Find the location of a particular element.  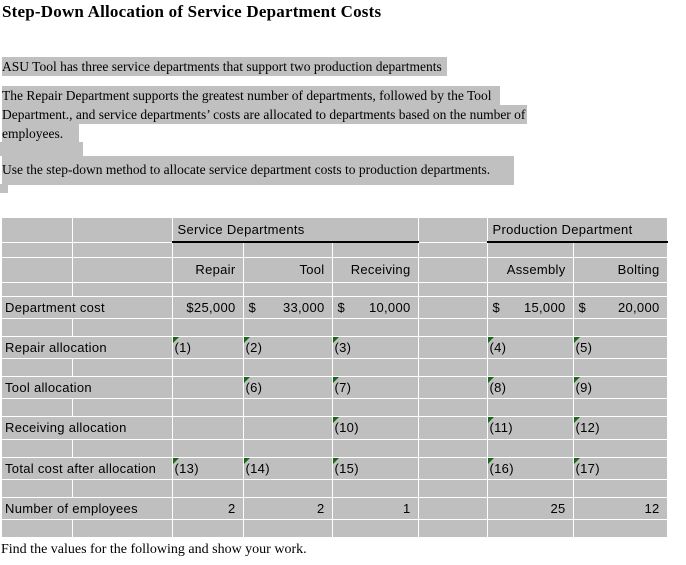

col-header-bolting: Bolting is located at coordinates (620, 270).